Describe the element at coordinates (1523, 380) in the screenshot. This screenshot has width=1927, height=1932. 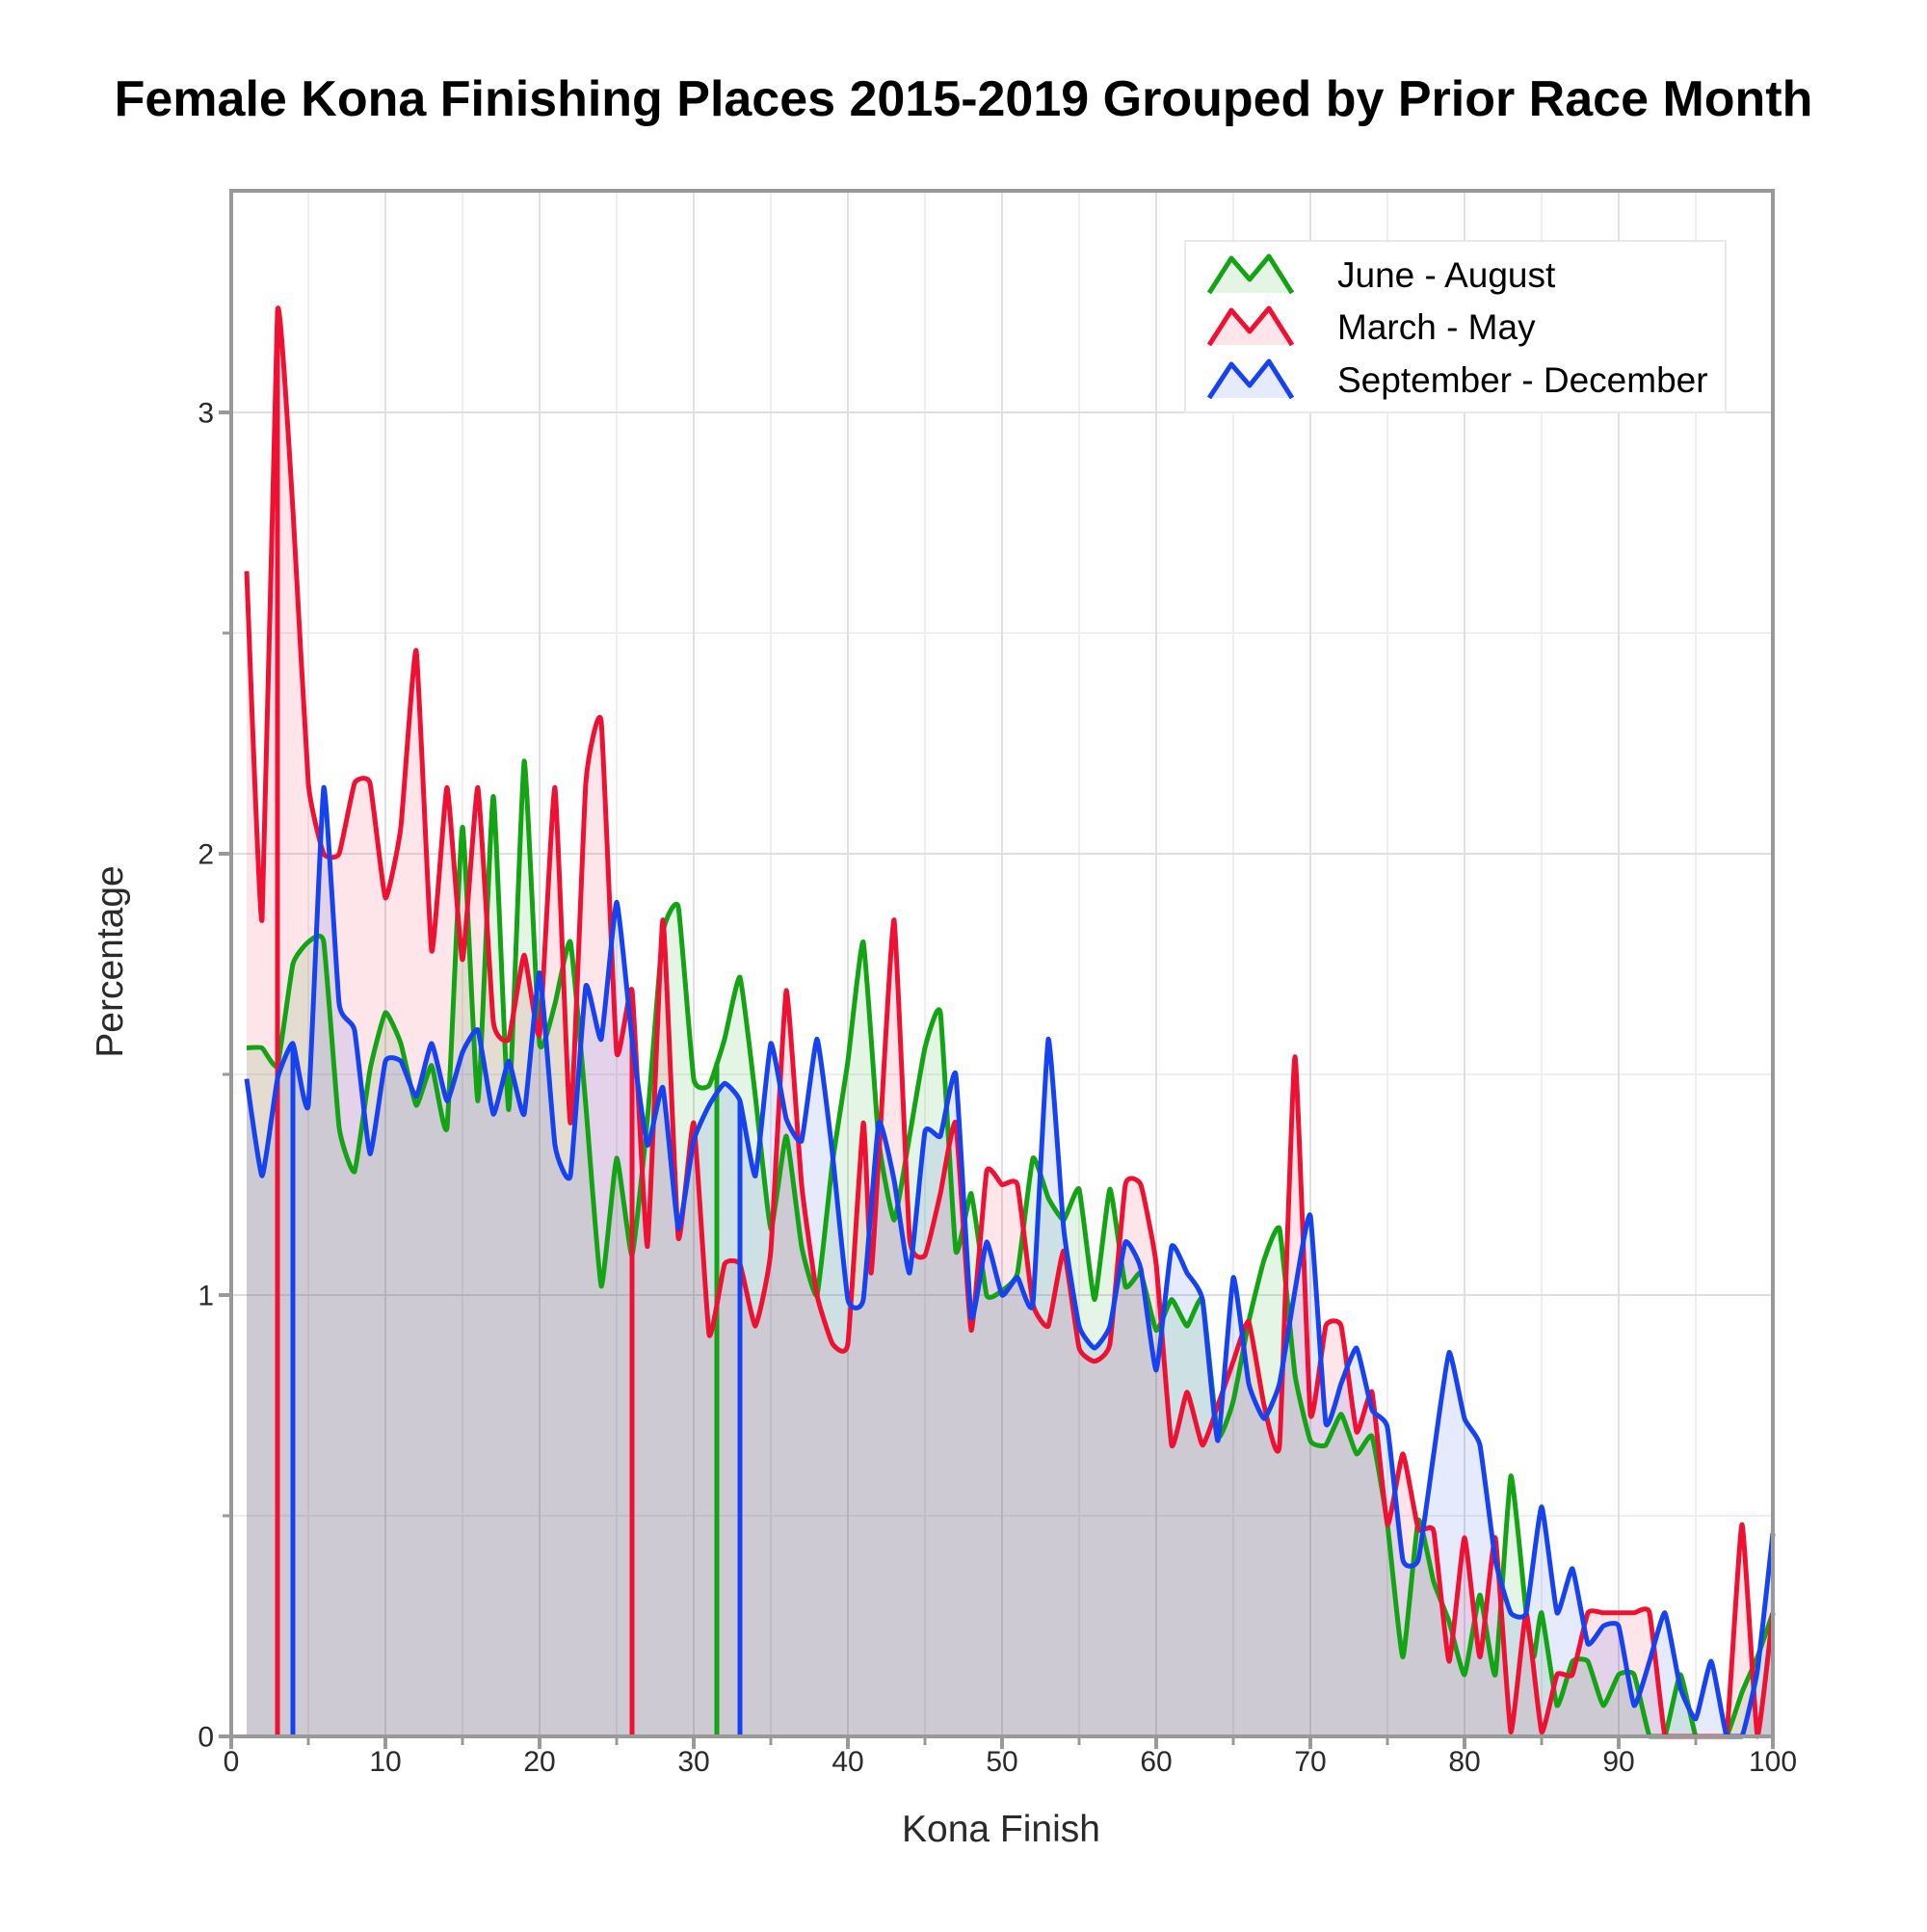
I see `svg-text: September - December` at that location.